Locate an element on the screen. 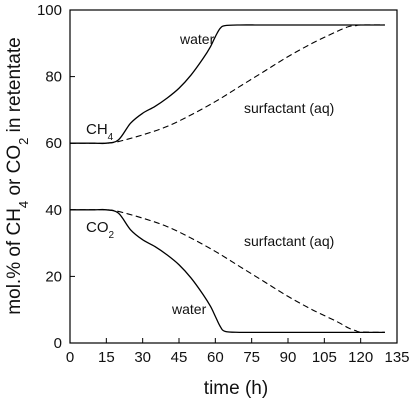  x-tick-label: 30 is located at coordinates (142, 357).